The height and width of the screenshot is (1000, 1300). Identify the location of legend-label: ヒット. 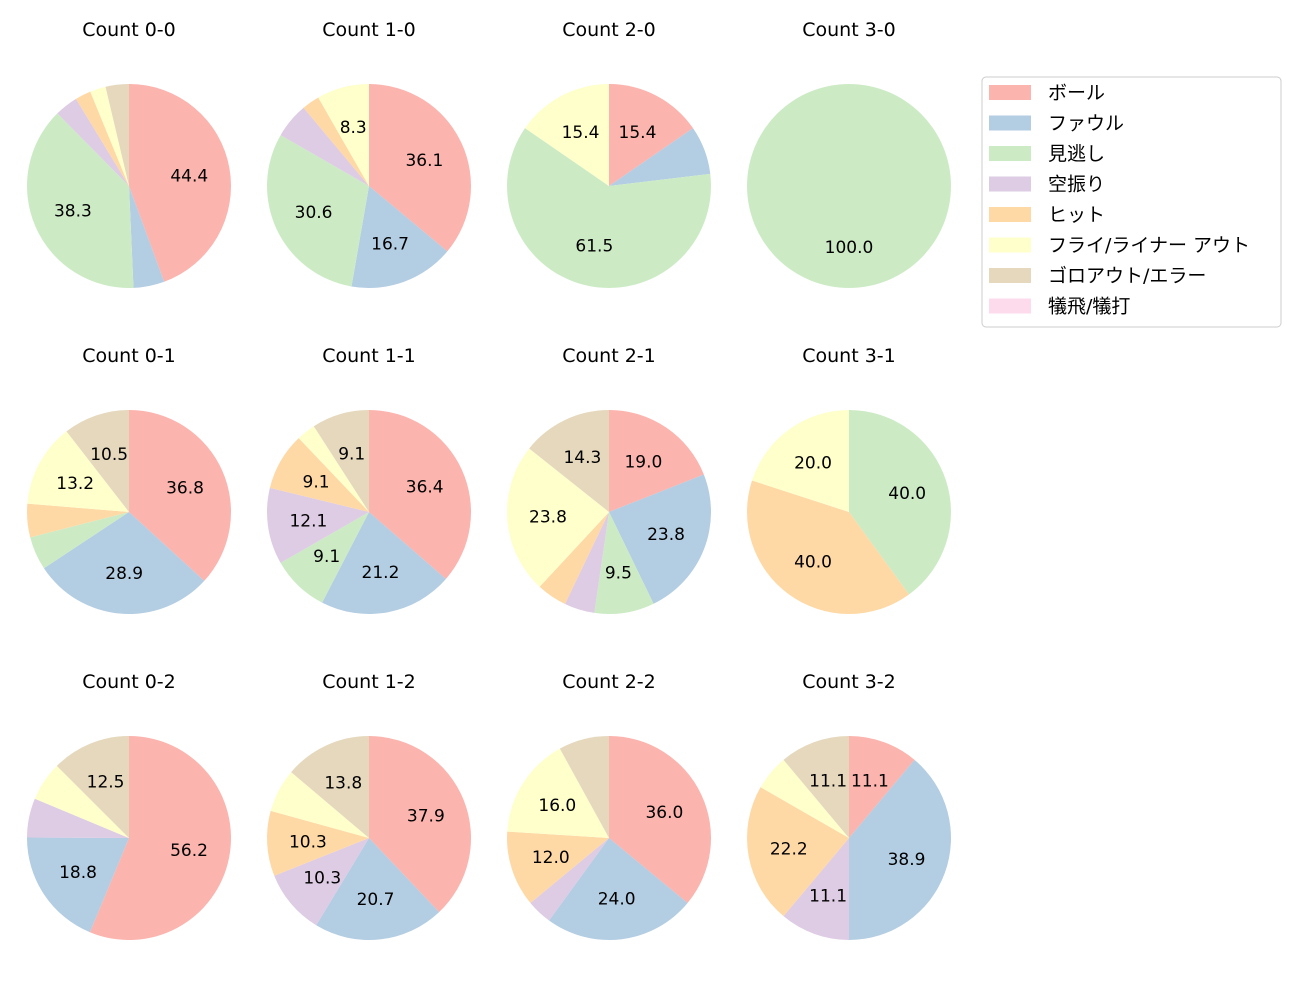
(1076, 215).